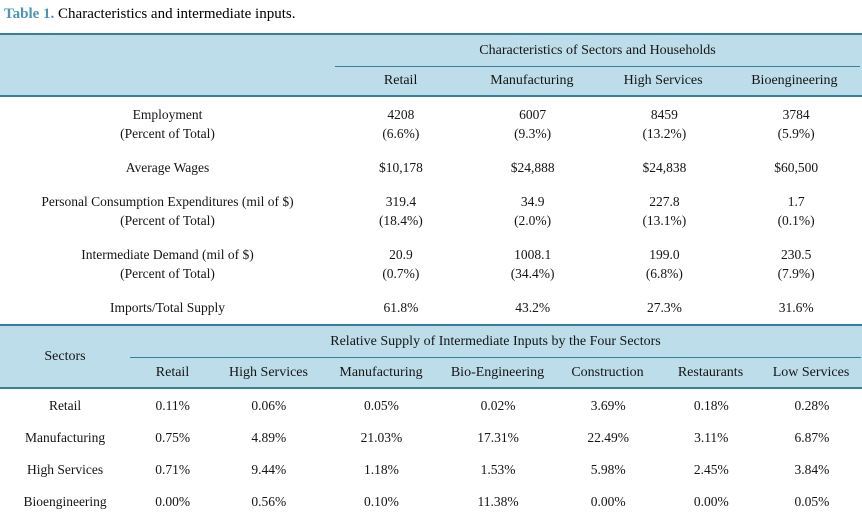  Describe the element at coordinates (498, 501) in the screenshot. I see `cell-value: 11.38%` at that location.